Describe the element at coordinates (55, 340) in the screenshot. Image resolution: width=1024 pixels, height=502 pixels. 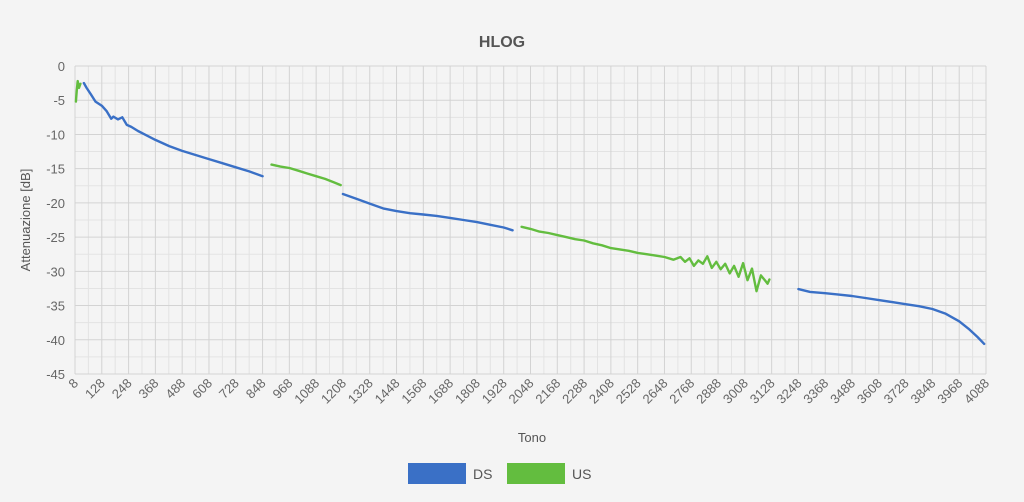
I see `y-tick-label: -40` at that location.